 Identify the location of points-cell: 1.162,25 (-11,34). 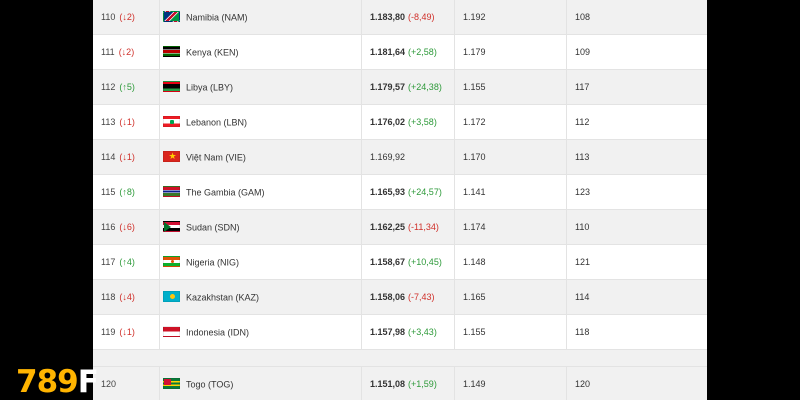
(407, 227).